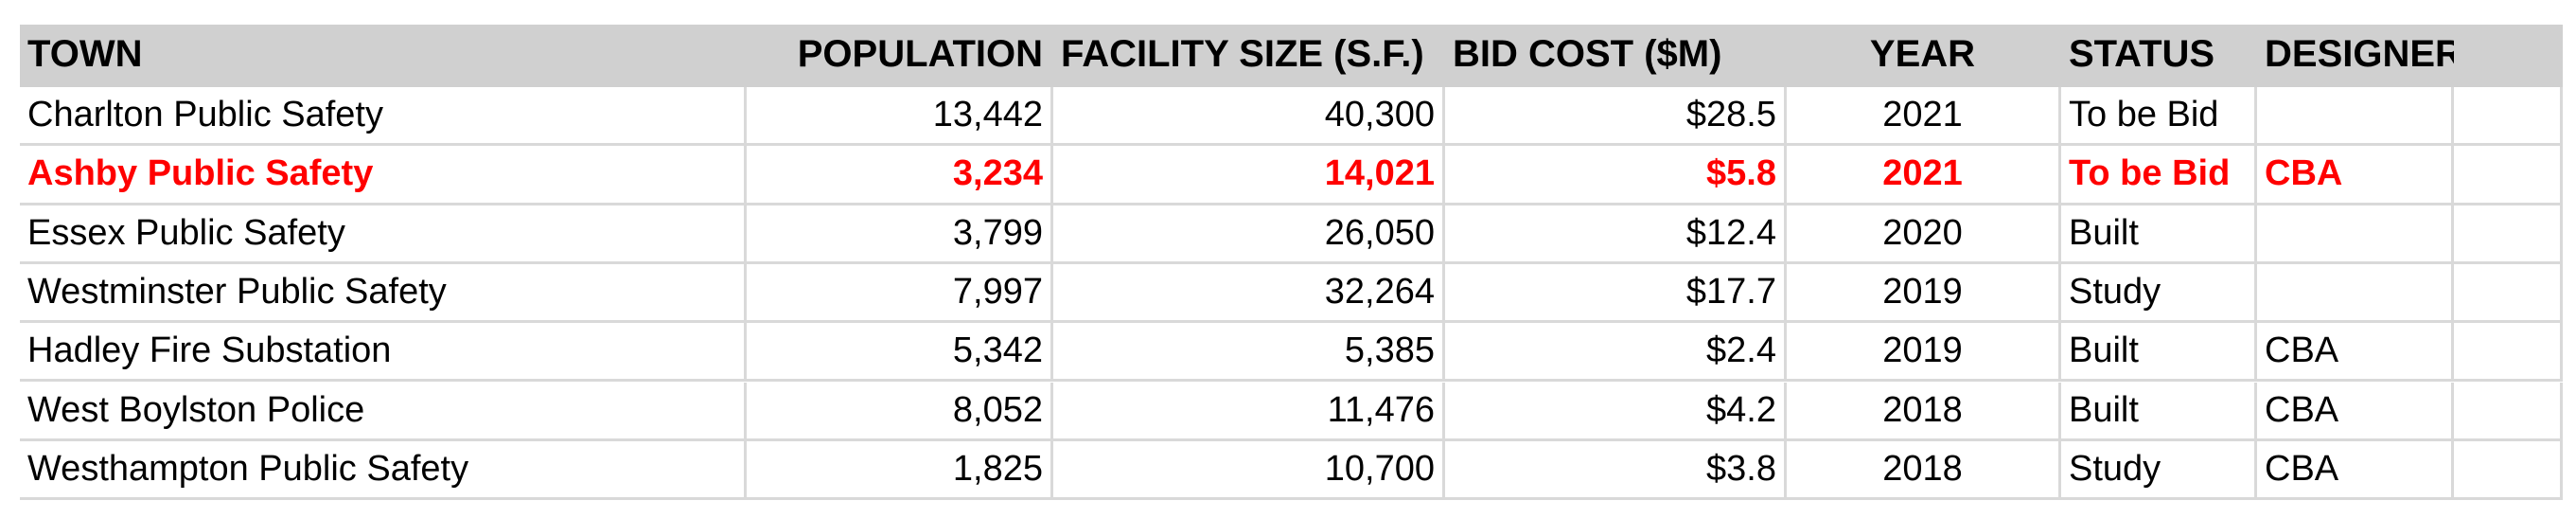 The image size is (2576, 518). Describe the element at coordinates (383, 176) in the screenshot. I see `table-cell: Ashby Public Safety` at that location.